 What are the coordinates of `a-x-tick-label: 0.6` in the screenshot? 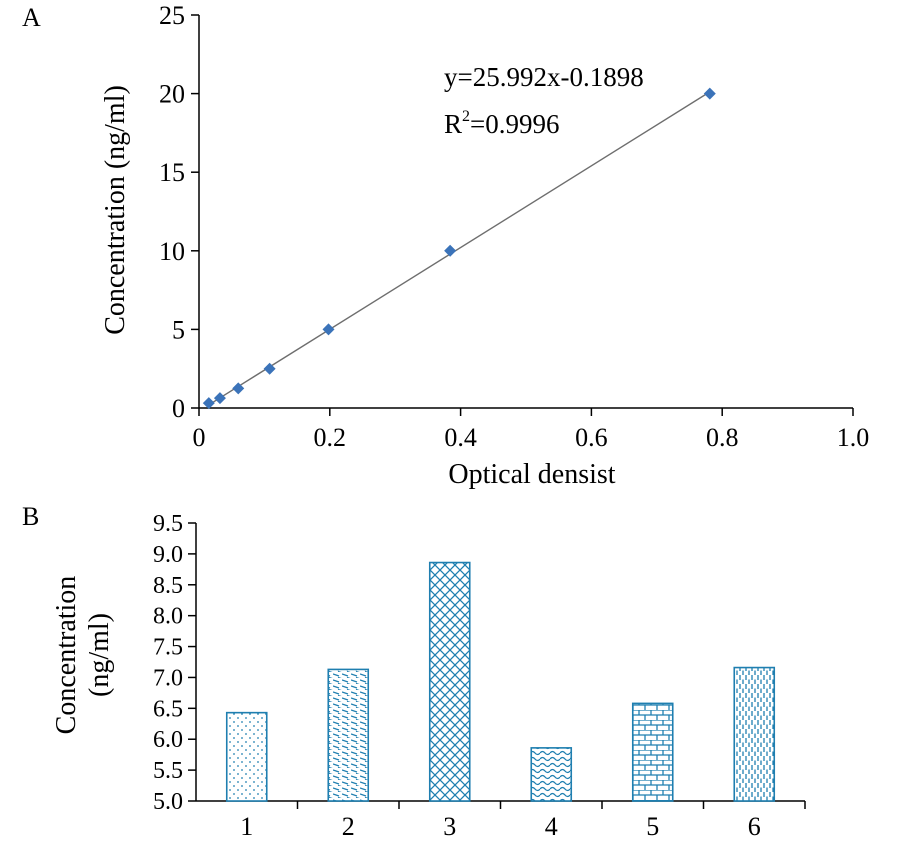 It's located at (591, 437).